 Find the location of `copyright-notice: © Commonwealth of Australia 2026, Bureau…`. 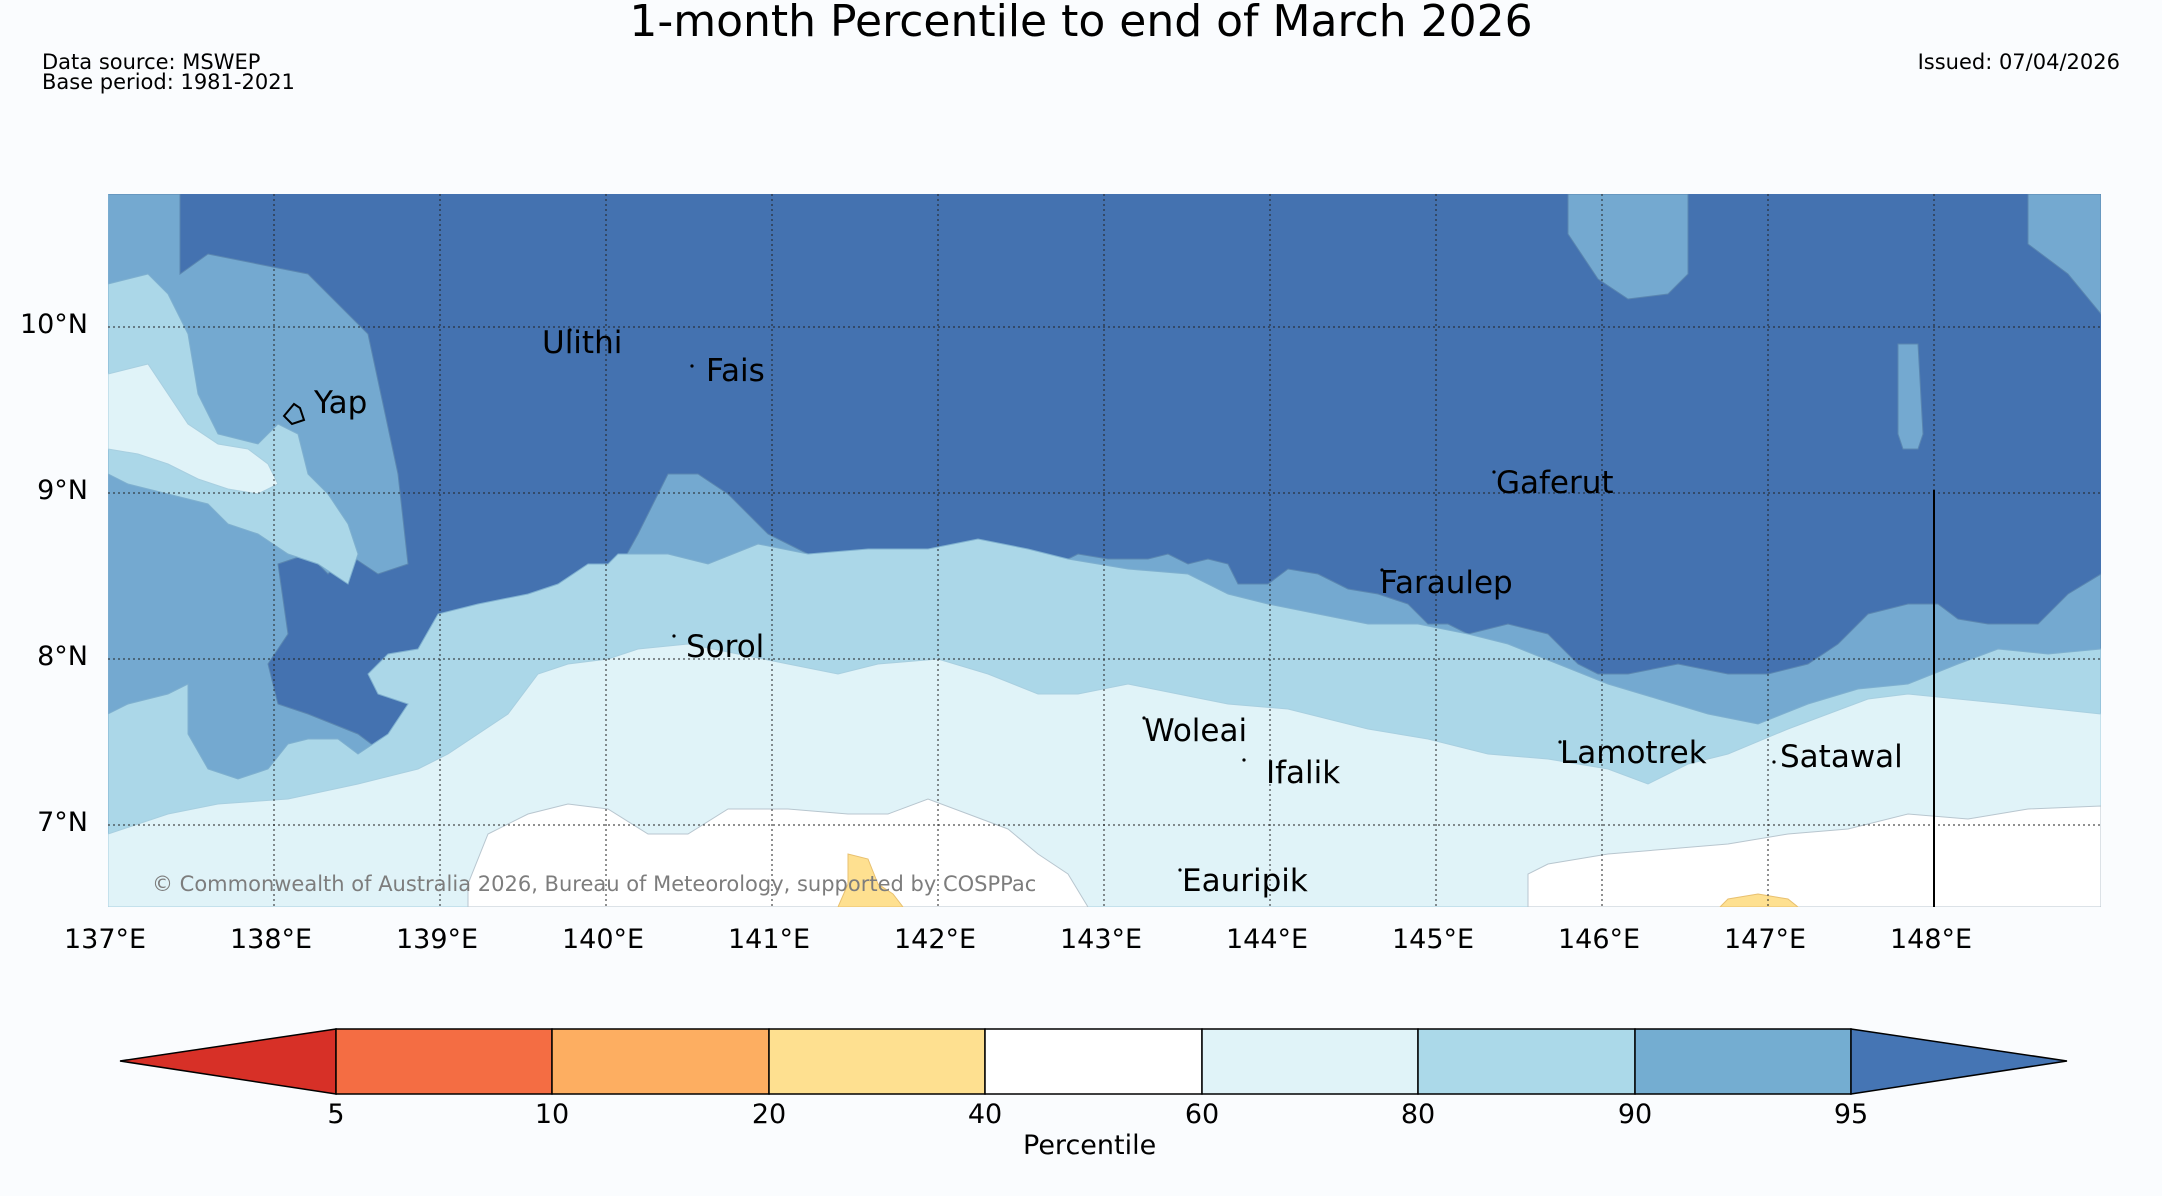

copyright-notice: © Commonwealth of Australia 2026, Bureau… is located at coordinates (594, 884).